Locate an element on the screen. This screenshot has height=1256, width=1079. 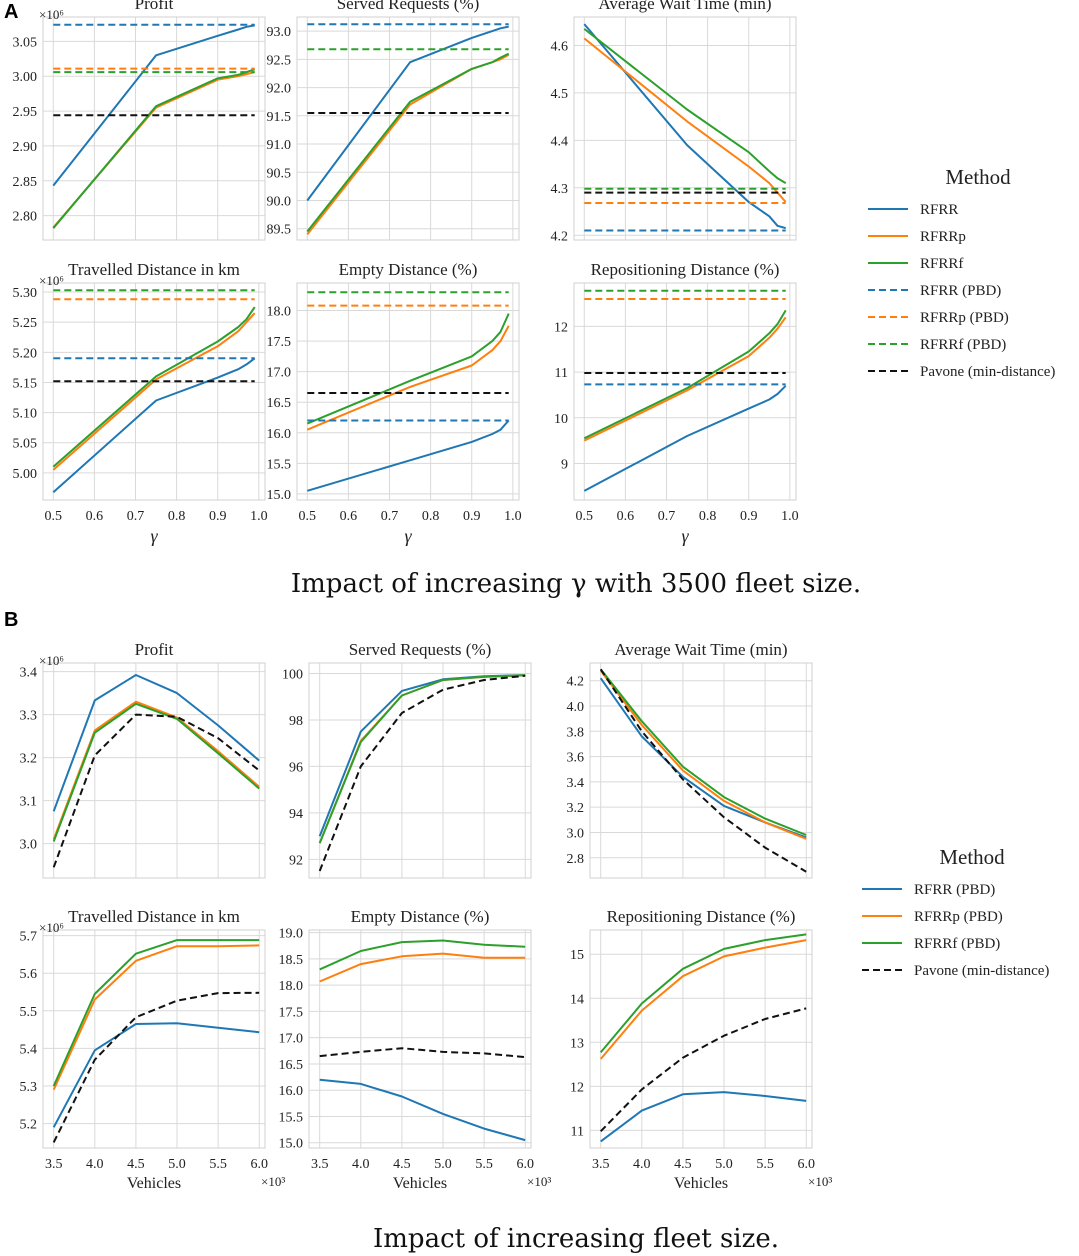
x-tick-label: 6.0 is located at coordinates (806, 1164).